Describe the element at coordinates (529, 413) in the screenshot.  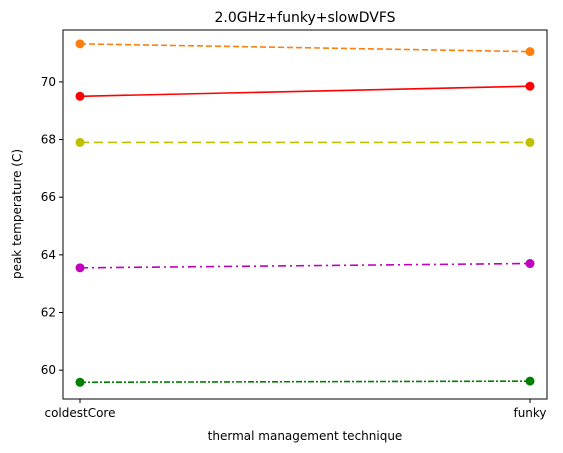
I see `x-tick-label: funky` at that location.